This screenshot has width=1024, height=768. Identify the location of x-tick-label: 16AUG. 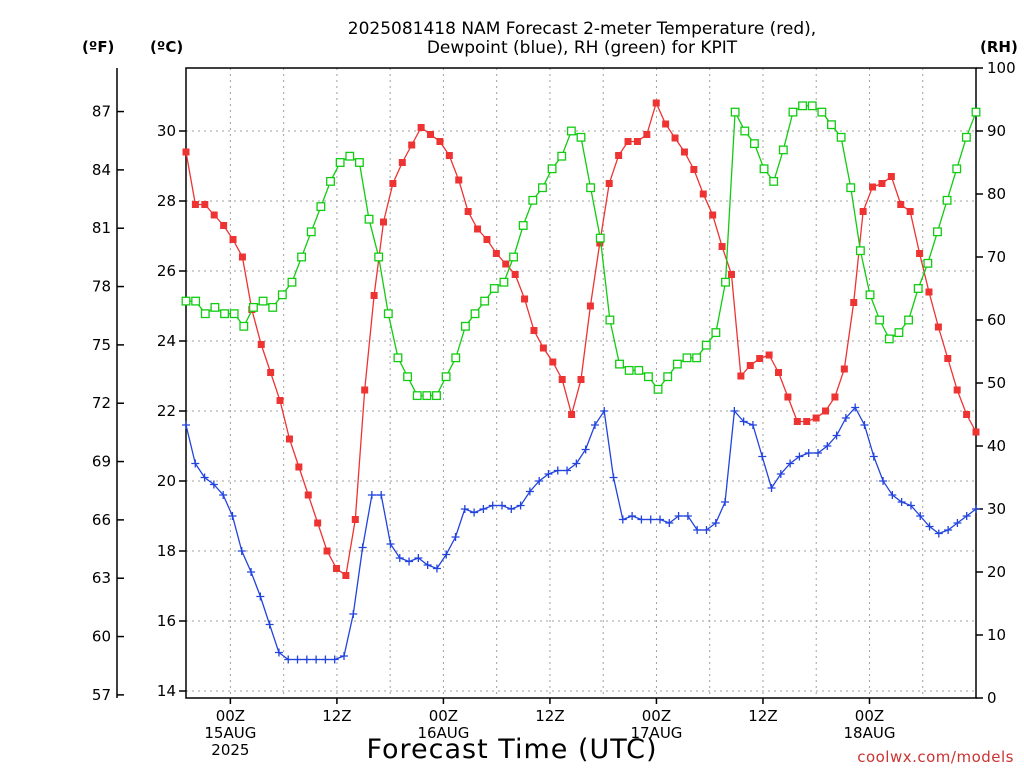
(443, 733).